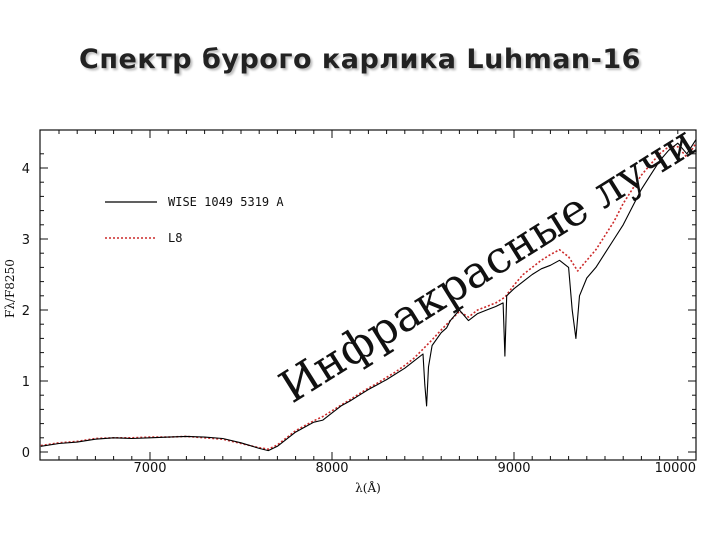  I want to click on slide-title: Спектр бурого карлика Luhman-16, so click(360, 59).